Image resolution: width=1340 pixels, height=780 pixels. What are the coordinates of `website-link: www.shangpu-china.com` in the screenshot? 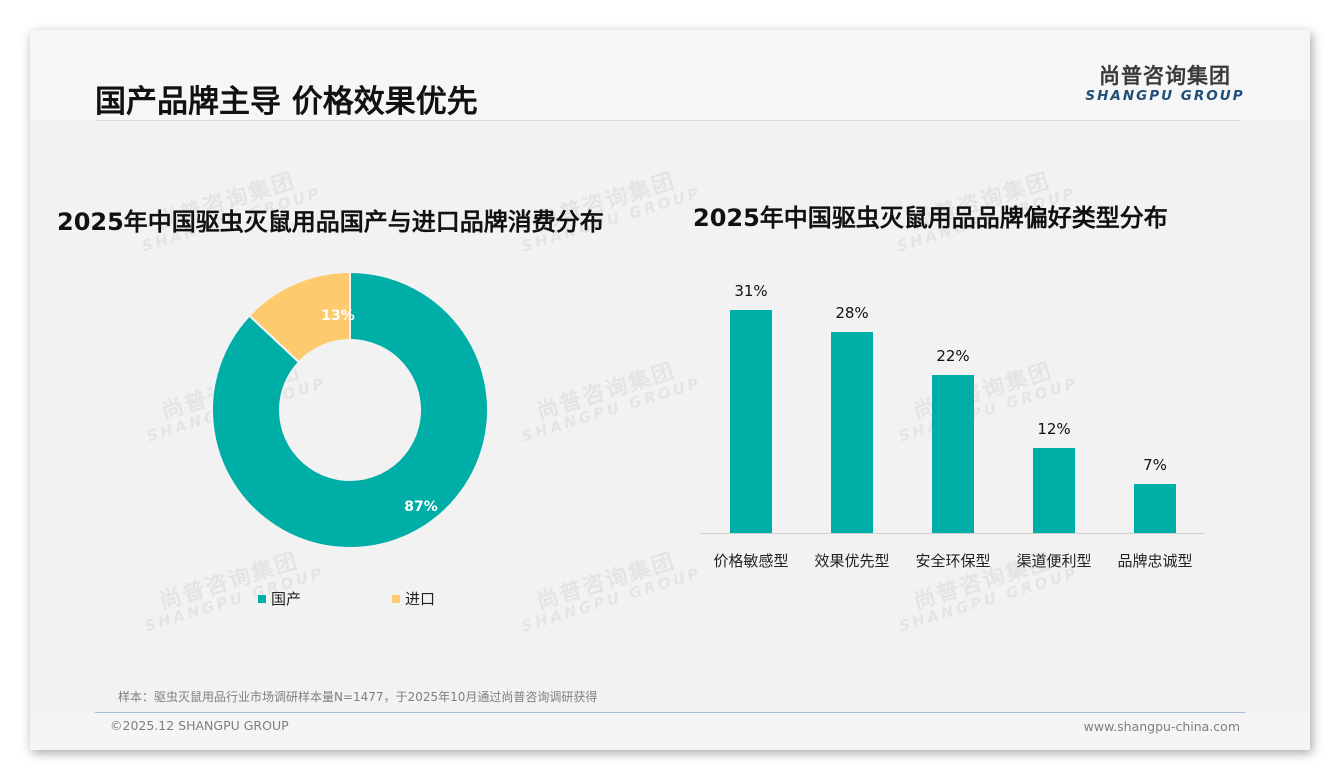 It's located at (1161, 726).